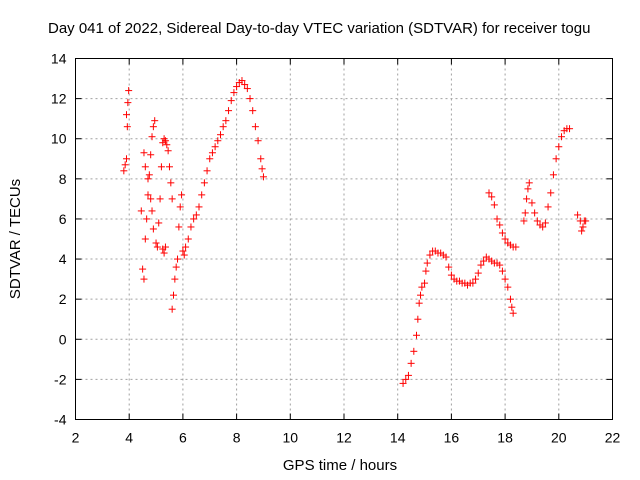 This screenshot has height=480, width=640. What do you see at coordinates (291, 438) in the screenshot?
I see `x-tick-label: 10` at bounding box center [291, 438].